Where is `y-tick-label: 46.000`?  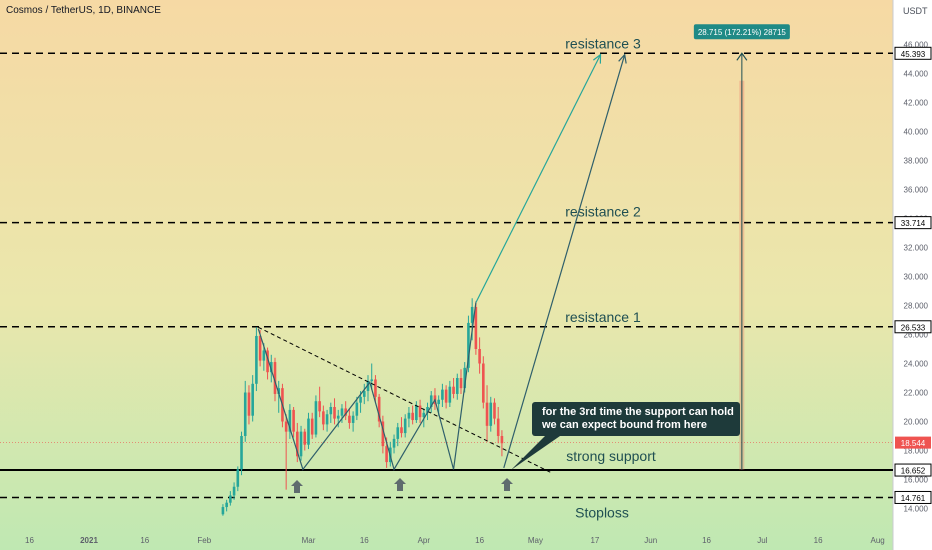 y-tick-label: 46.000 is located at coordinates (916, 45).